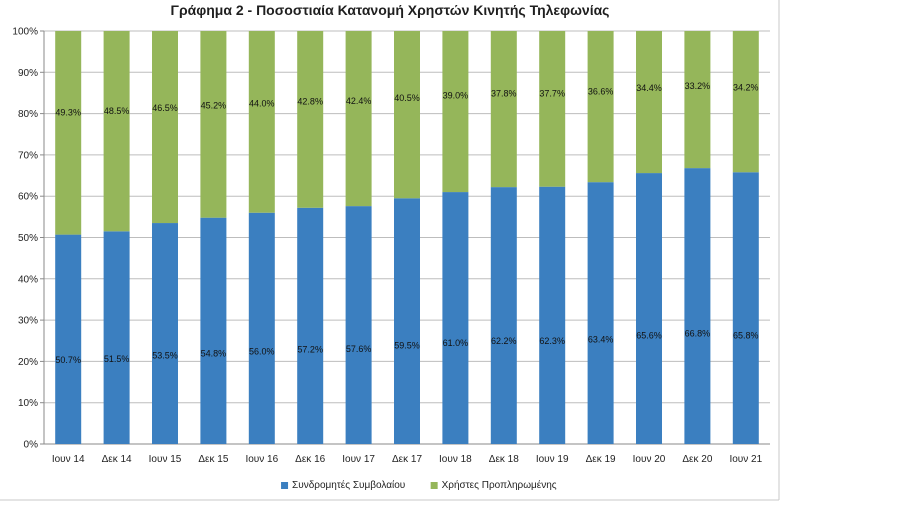  Describe the element at coordinates (359, 101) in the screenshot. I see `data-label: 42.4%` at that location.